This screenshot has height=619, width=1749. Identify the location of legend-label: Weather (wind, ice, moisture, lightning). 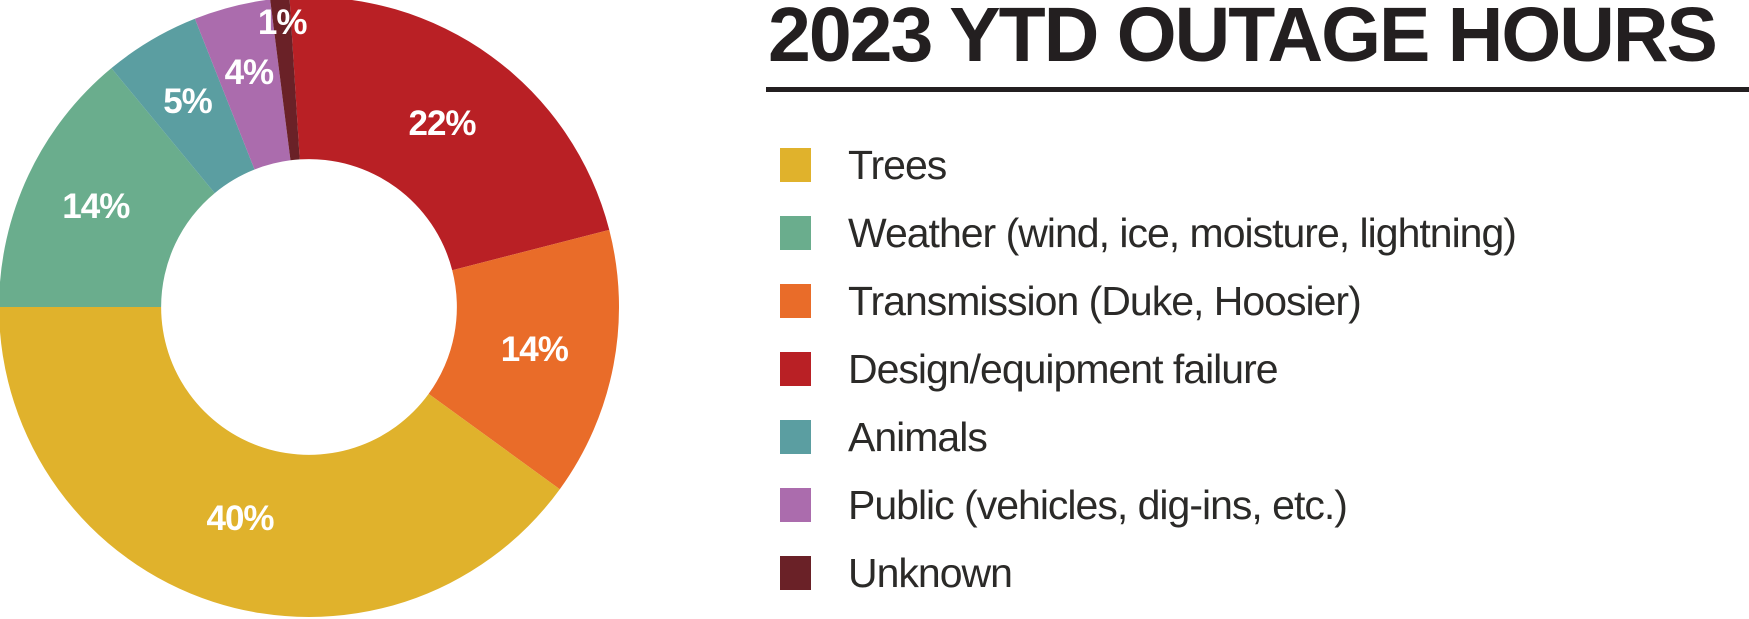
(1182, 232).